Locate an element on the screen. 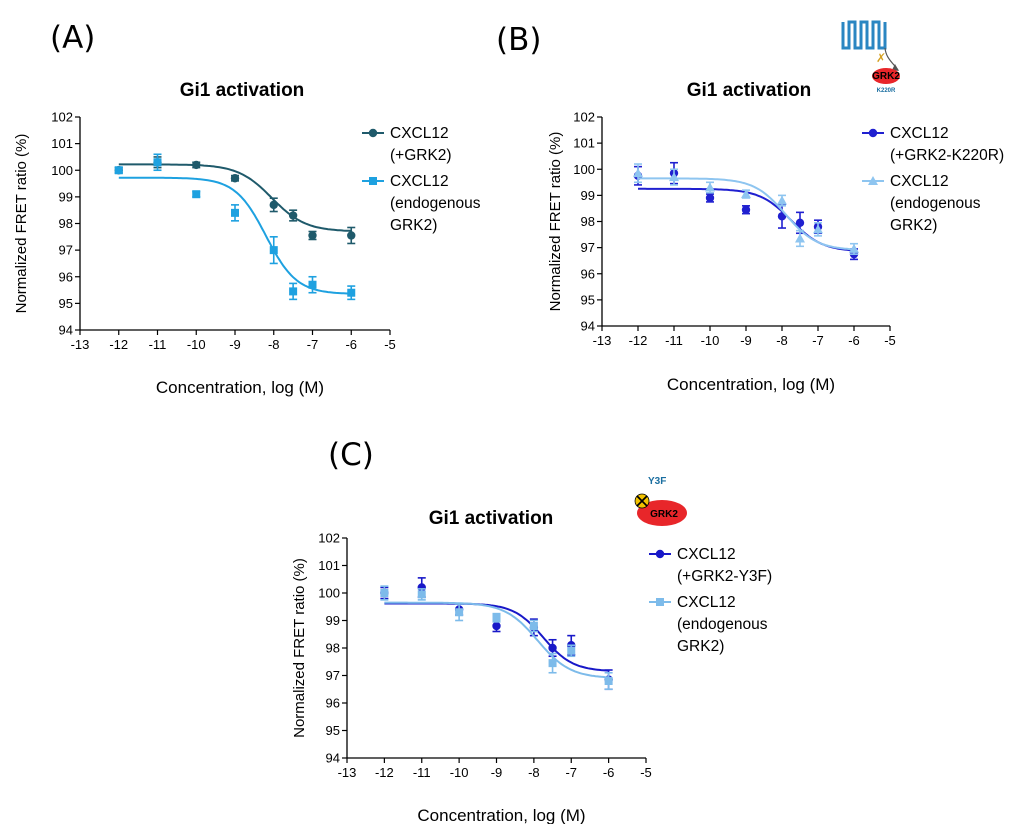  icon-k220r-label: K220R is located at coordinates (886, 91).